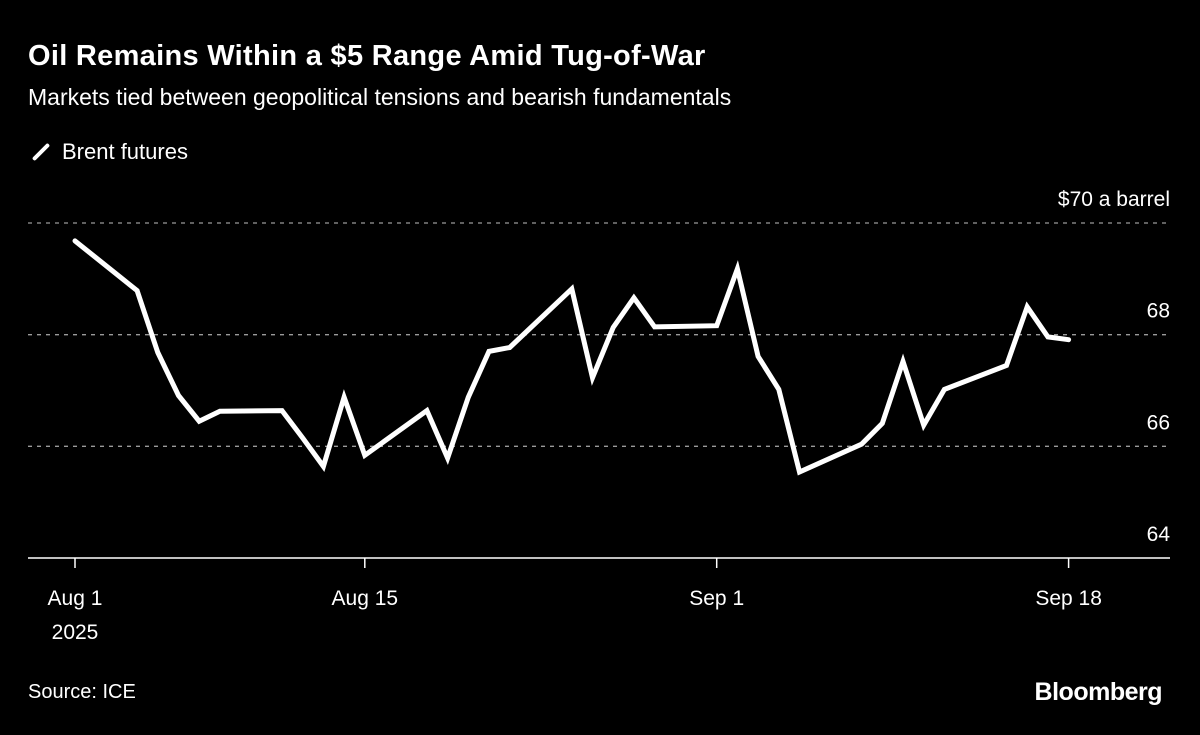 This screenshot has width=1200, height=735. I want to click on x-tick-label: Aug 15, so click(365, 598).